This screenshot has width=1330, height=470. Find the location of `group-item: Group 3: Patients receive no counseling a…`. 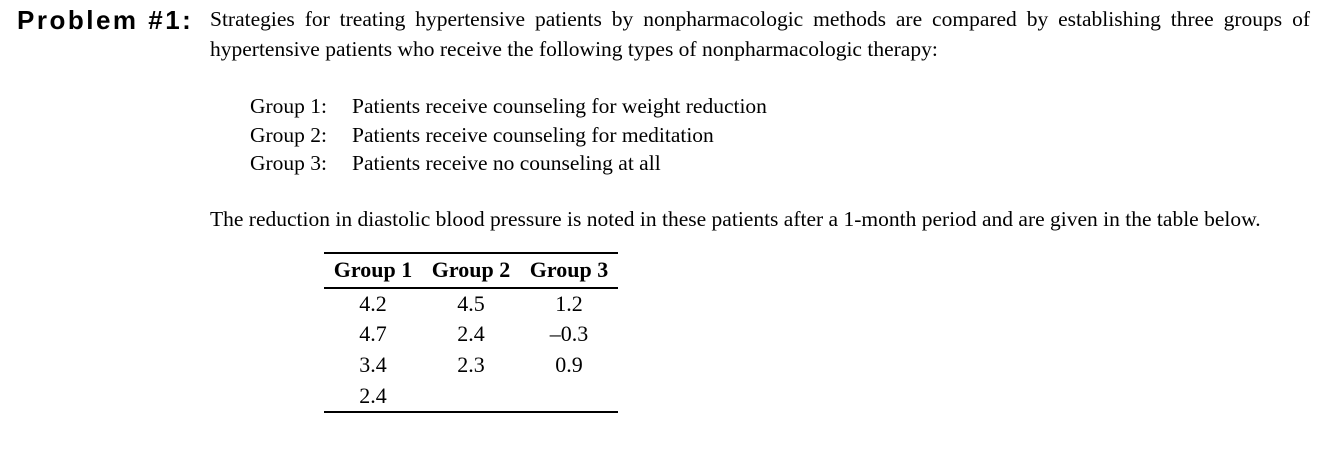

group-item: Group 3: Patients receive no counseling a… is located at coordinates (780, 163).